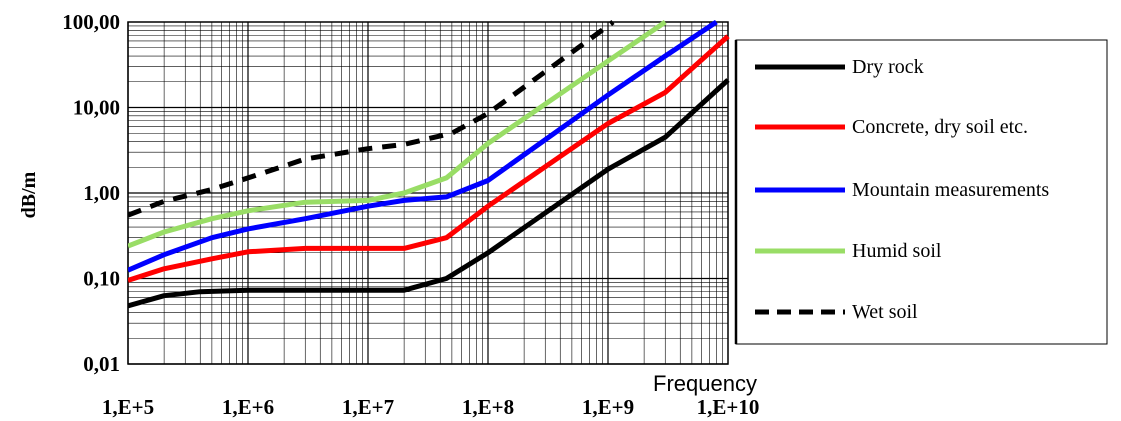 This screenshot has width=1121, height=421. What do you see at coordinates (885, 312) in the screenshot?
I see `legend-entry-label: Wet soil` at bounding box center [885, 312].